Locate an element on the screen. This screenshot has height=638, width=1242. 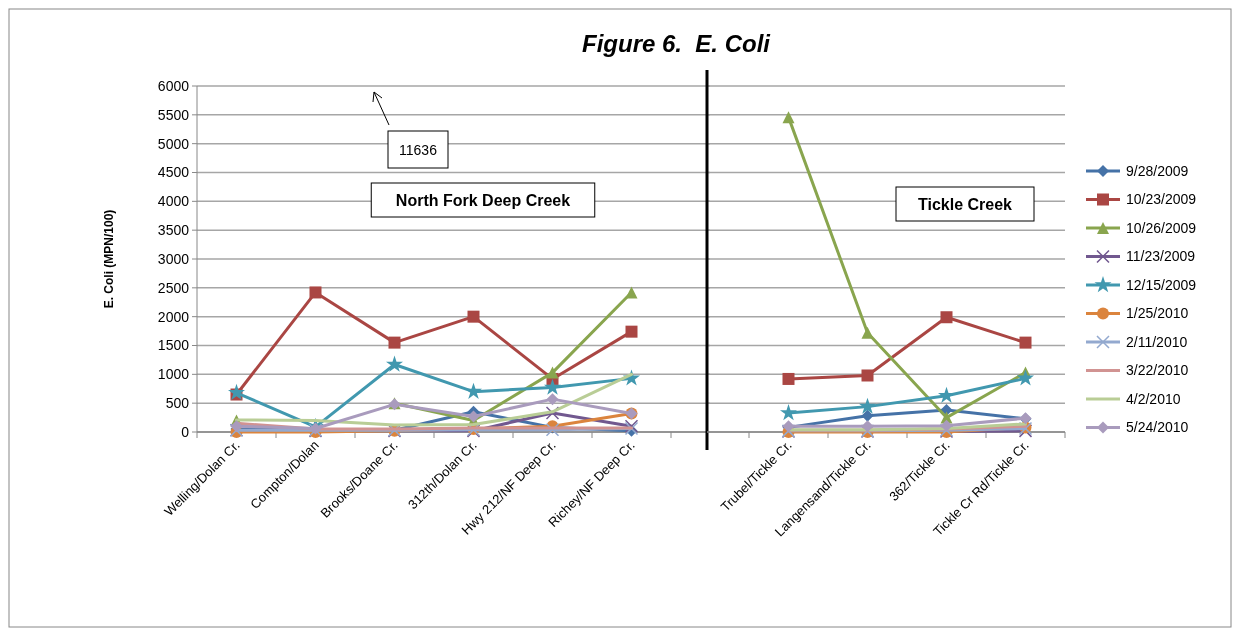
y-tick-label: 6000 is located at coordinates (173, 85).